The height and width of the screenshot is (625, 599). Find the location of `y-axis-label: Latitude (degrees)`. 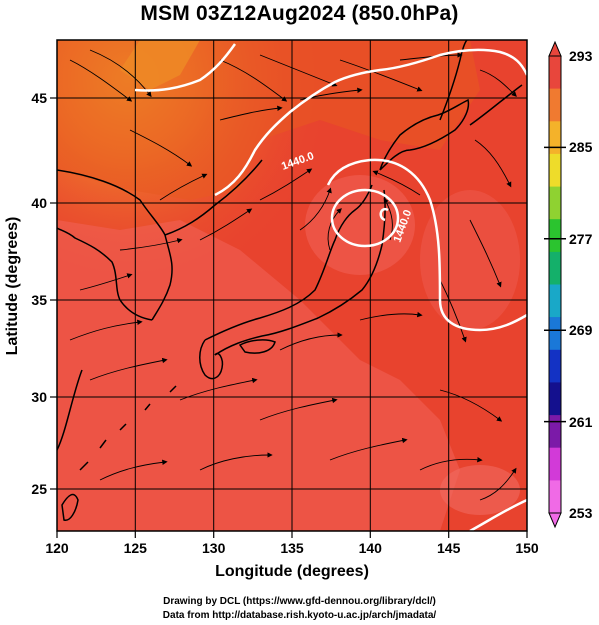

y-axis-label: Latitude (degrees) is located at coordinates (12, 286).